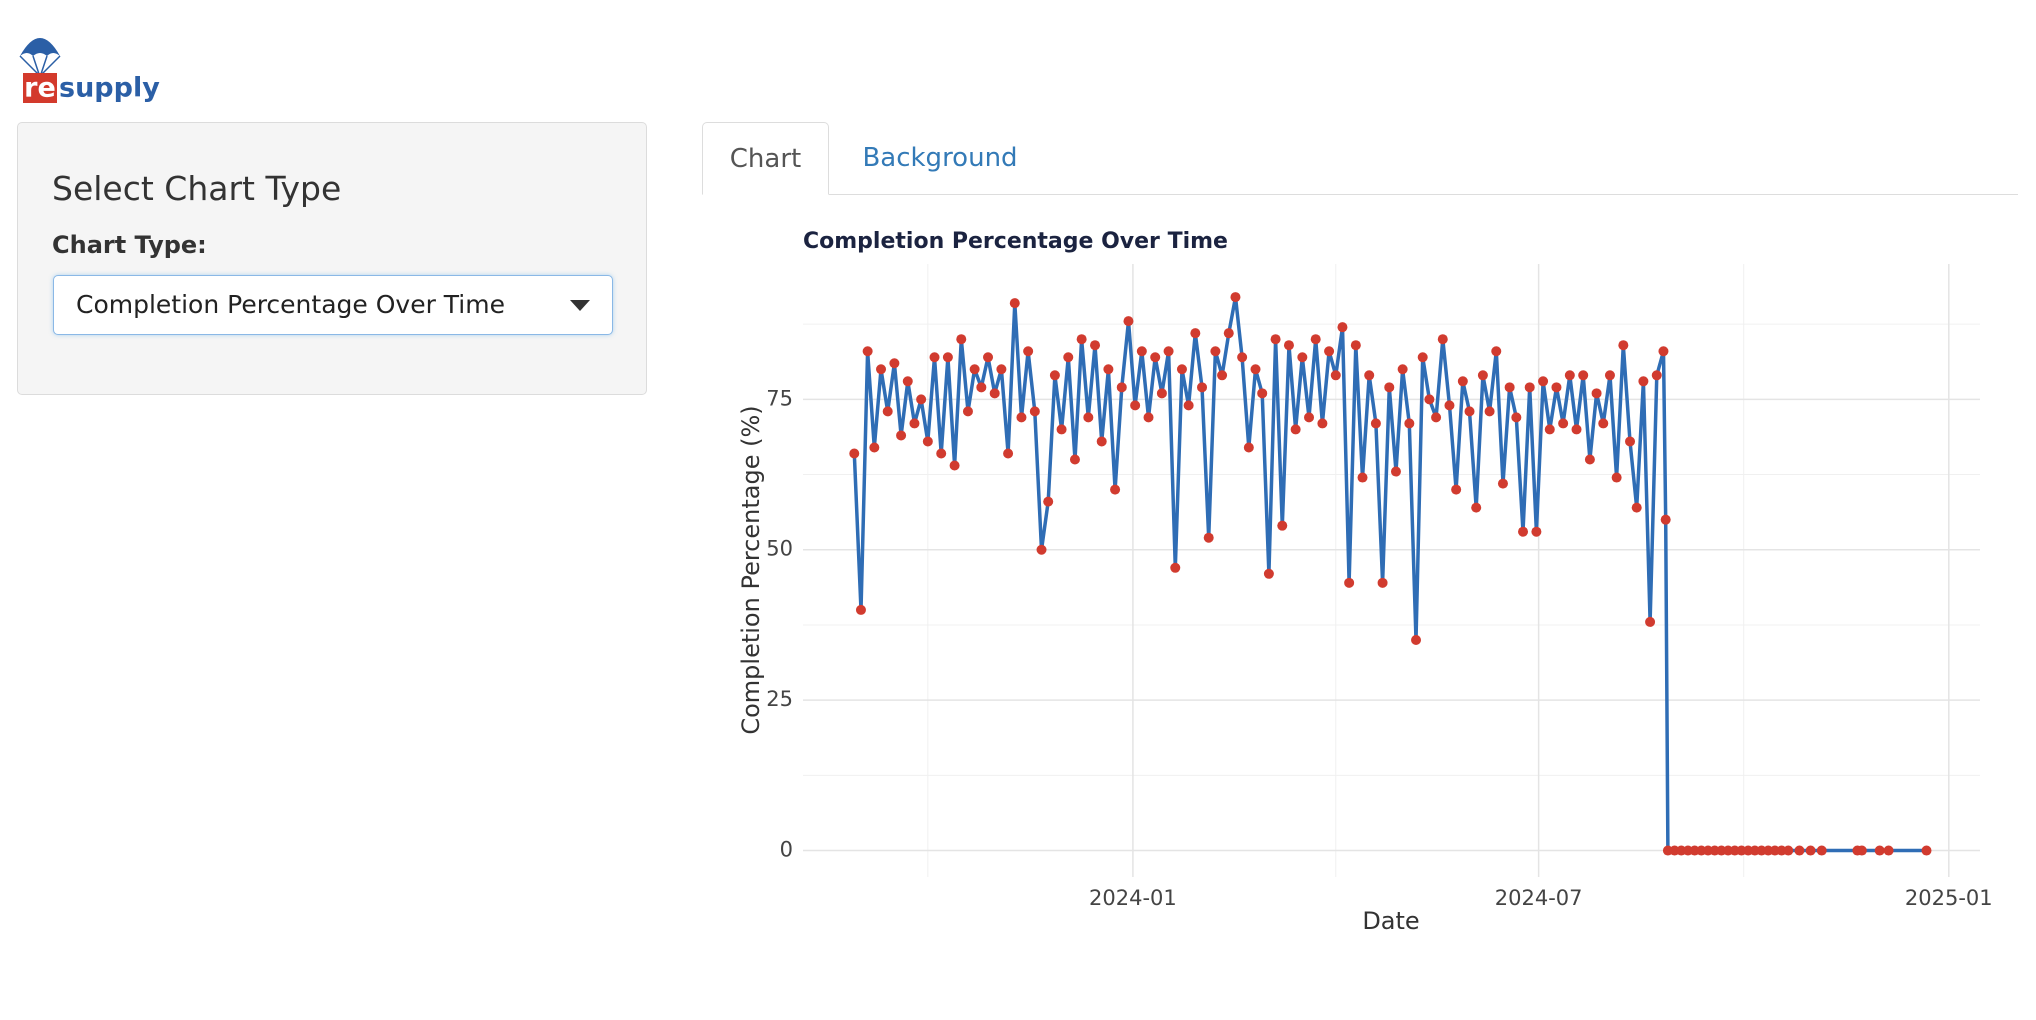 This screenshot has width=2036, height=1020. Describe the element at coordinates (1390, 921) in the screenshot. I see `x-axis-label: Date` at that location.